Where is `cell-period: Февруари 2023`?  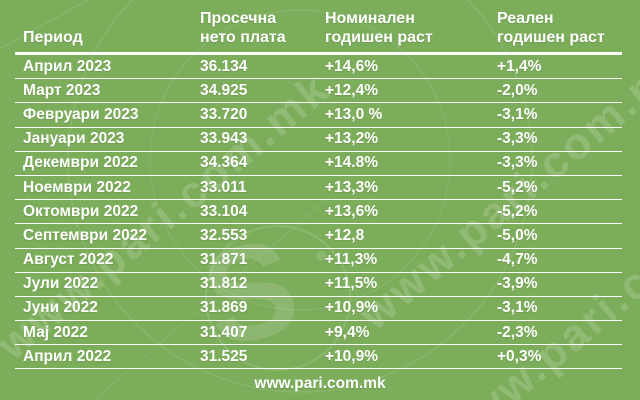 cell-period: Февруари 2023 is located at coordinates (81, 114).